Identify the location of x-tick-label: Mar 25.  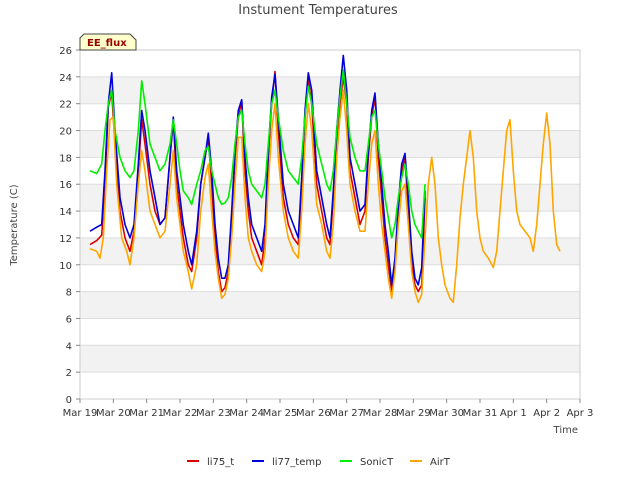
(280, 413).